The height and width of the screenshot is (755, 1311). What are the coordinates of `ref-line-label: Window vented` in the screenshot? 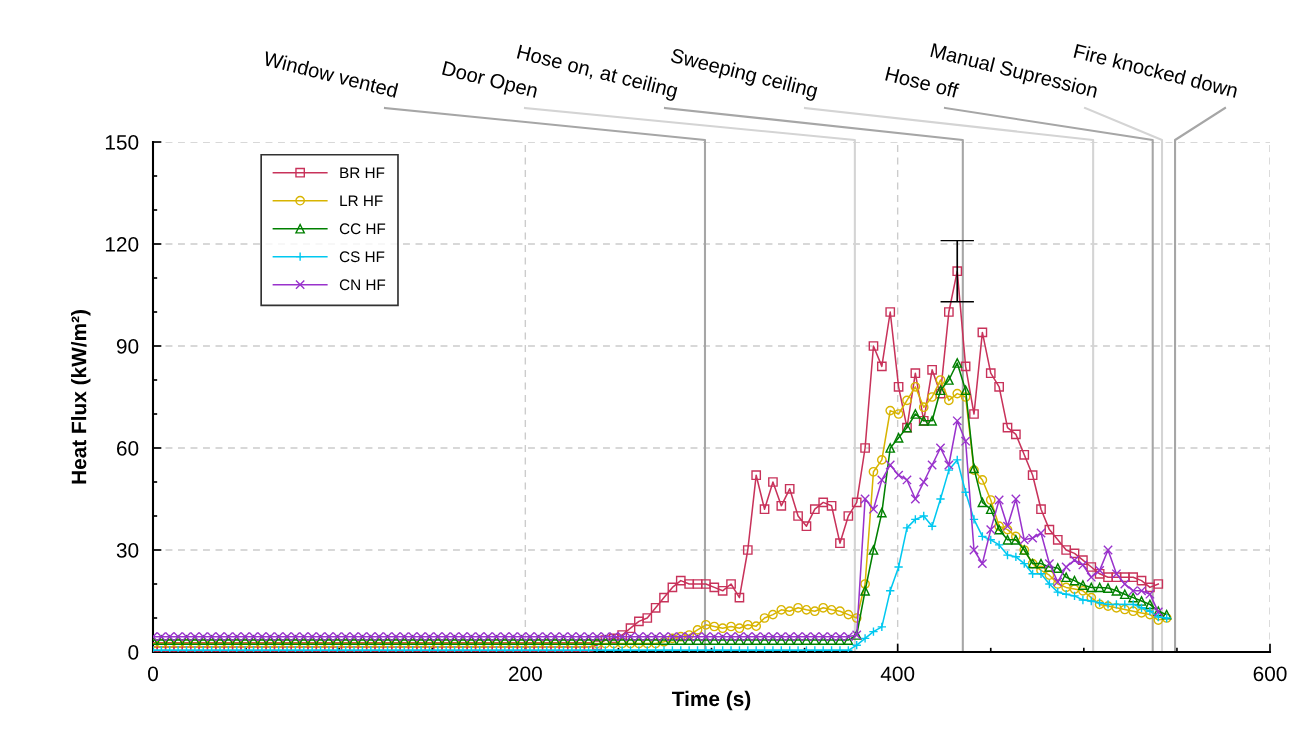 It's located at (330, 74).